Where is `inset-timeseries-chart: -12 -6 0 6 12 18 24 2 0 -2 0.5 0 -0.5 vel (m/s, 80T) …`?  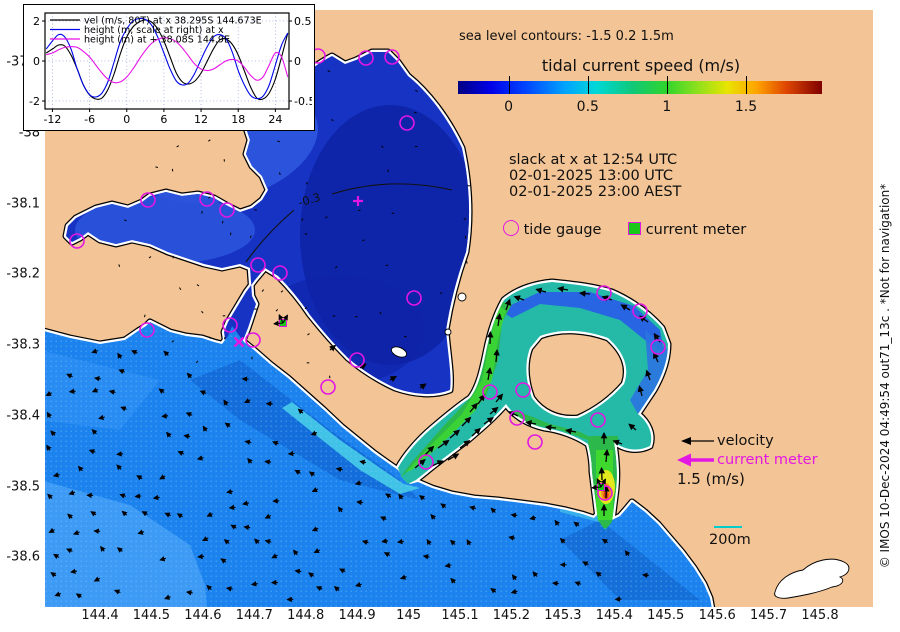 inset-timeseries-chart: -12 -6 0 6 12 18 24 2 0 -2 0.5 0 -0.5 vel (m/s, 80T) … is located at coordinates (172, 69).